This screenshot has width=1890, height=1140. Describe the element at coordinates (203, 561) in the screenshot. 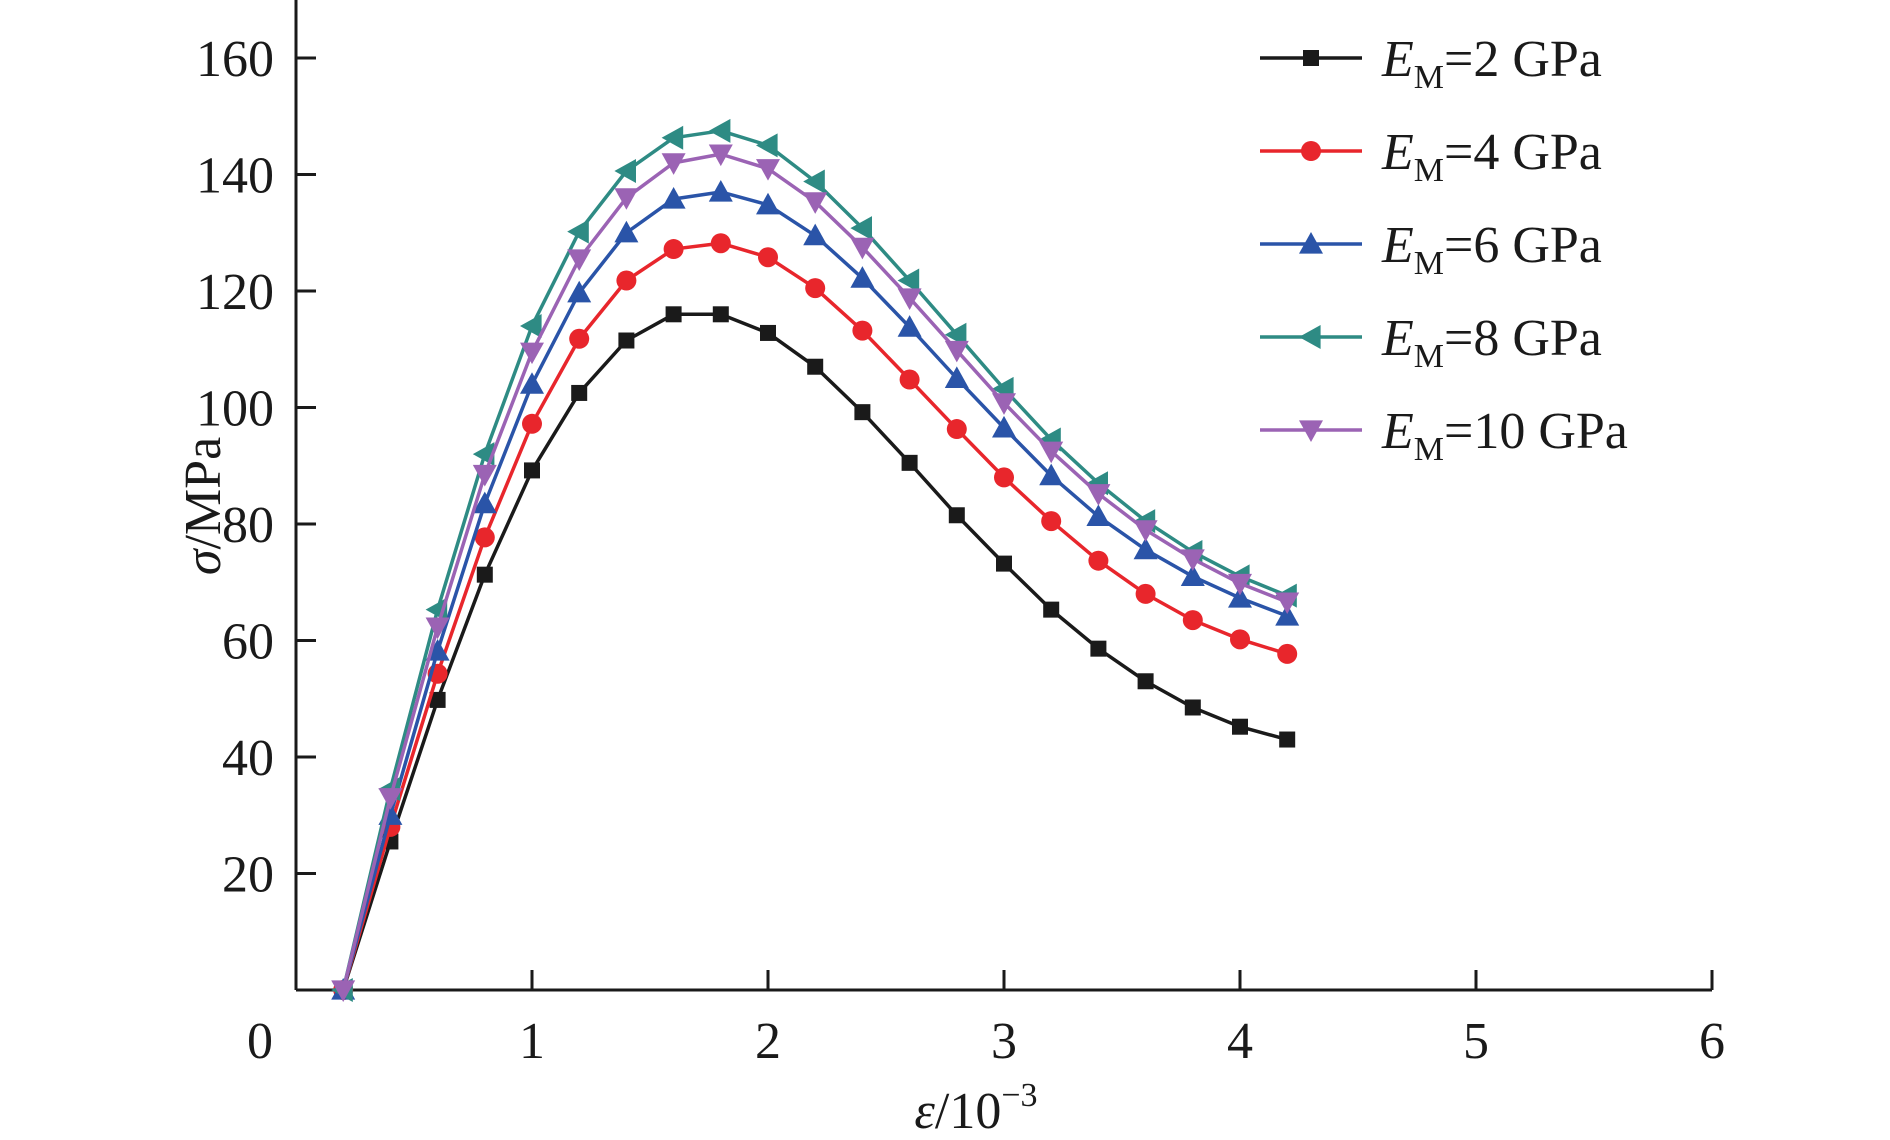

I see `y-axis-title-variable: σ` at that location.